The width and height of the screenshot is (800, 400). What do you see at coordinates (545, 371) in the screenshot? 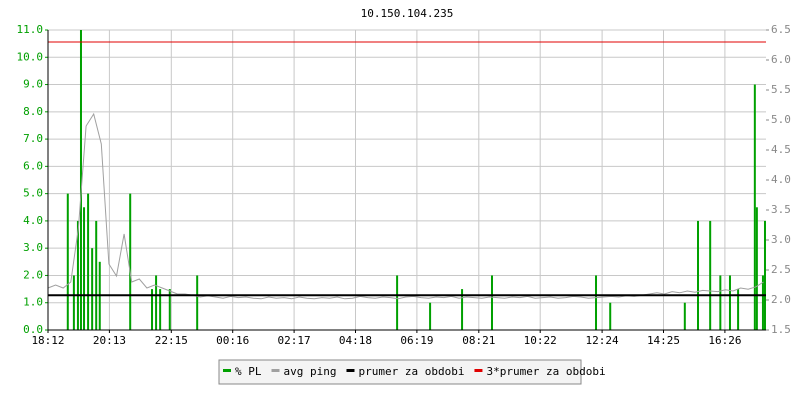
I see `legend-label: 3*prumer za obdobi` at bounding box center [545, 371].